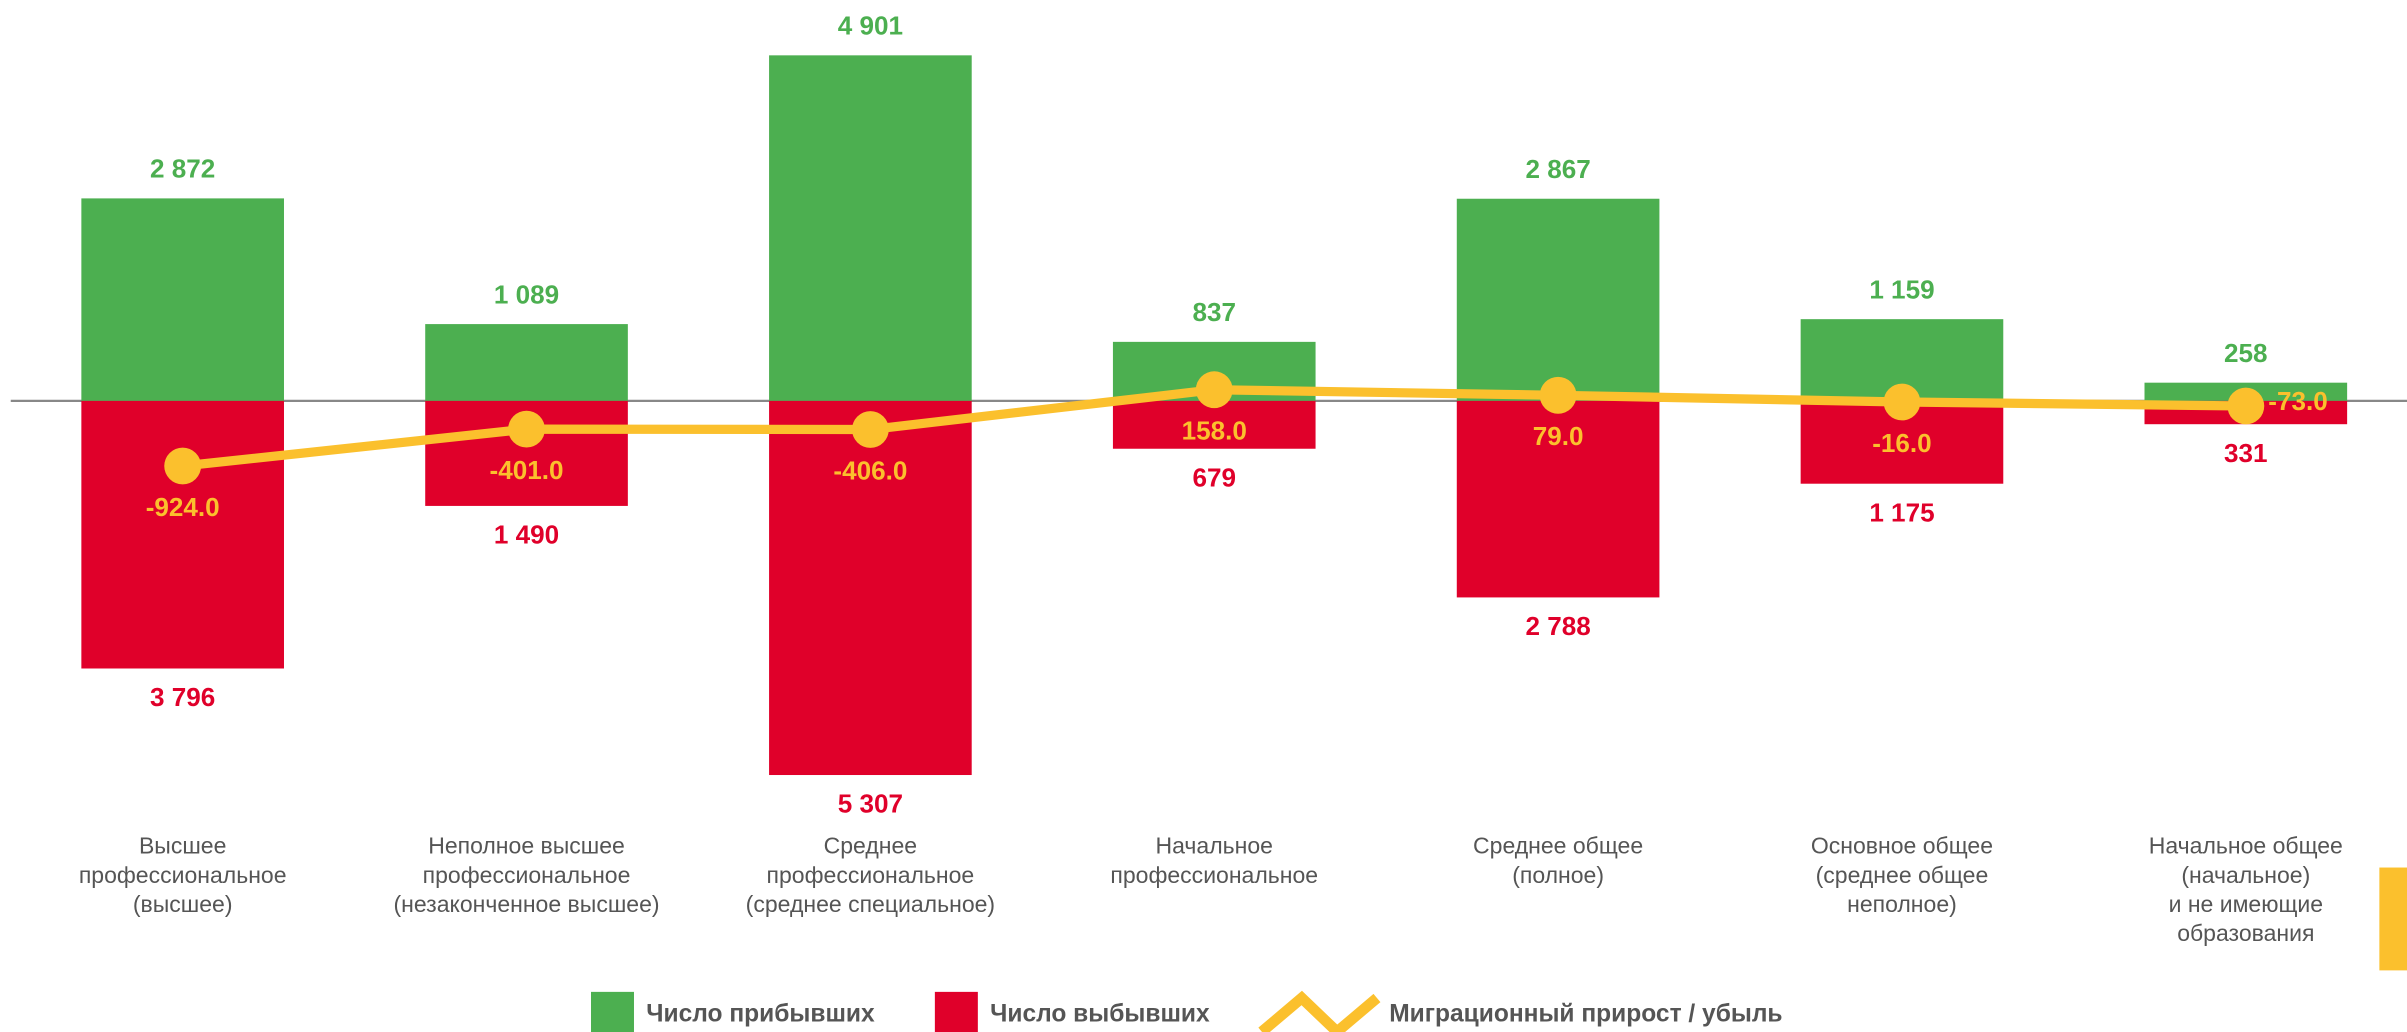  Describe the element at coordinates (1557, 169) in the screenshot. I see `value-label: 2 867` at that location.